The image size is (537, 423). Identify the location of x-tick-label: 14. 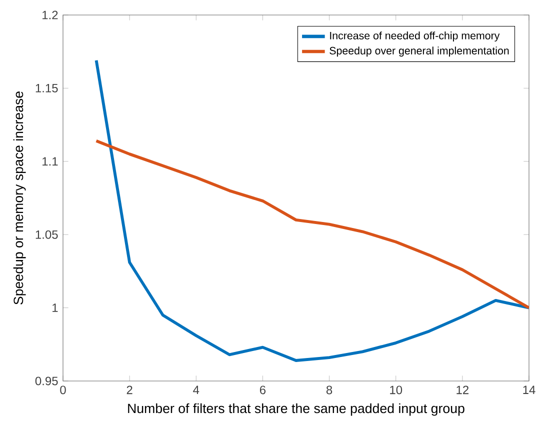
(529, 390).